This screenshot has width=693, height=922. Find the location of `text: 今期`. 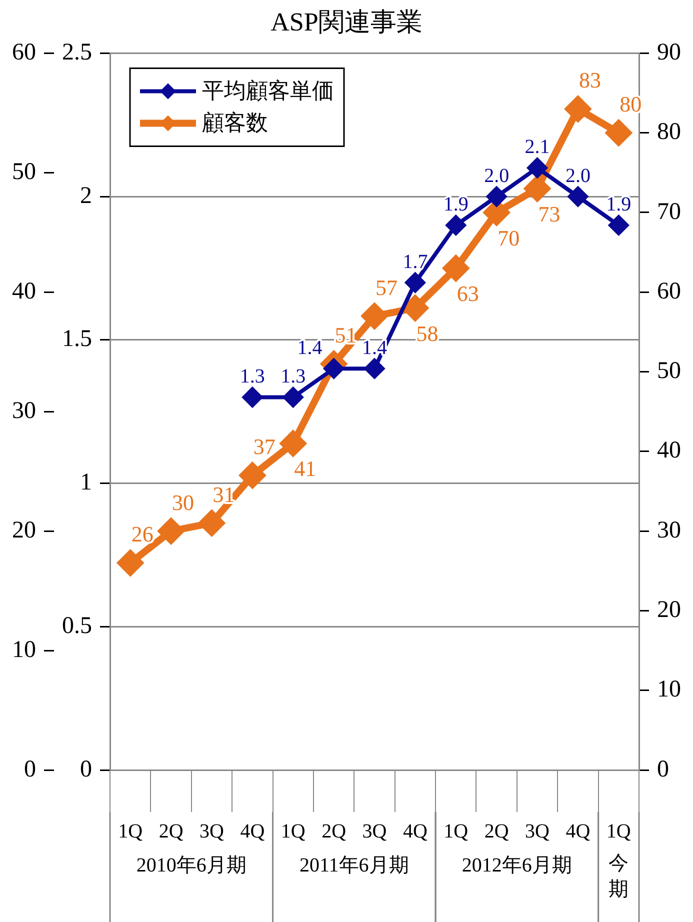

text: 今期 is located at coordinates (618, 876).